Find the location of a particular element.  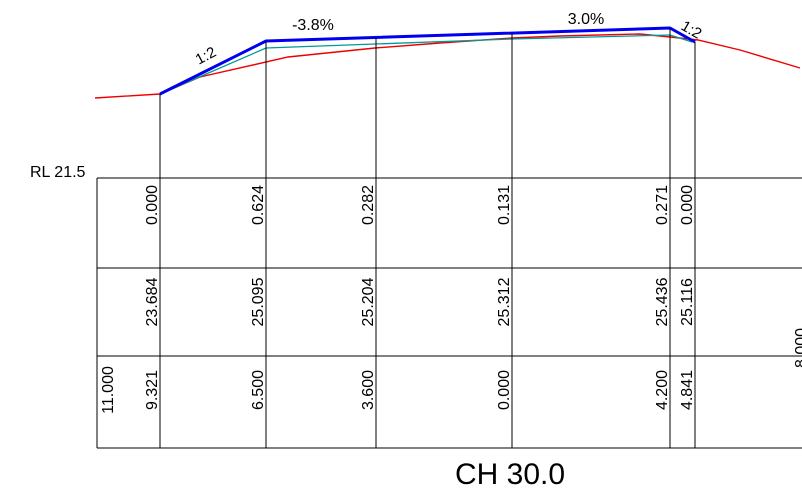

offset-value: 6.500 is located at coordinates (258, 390).